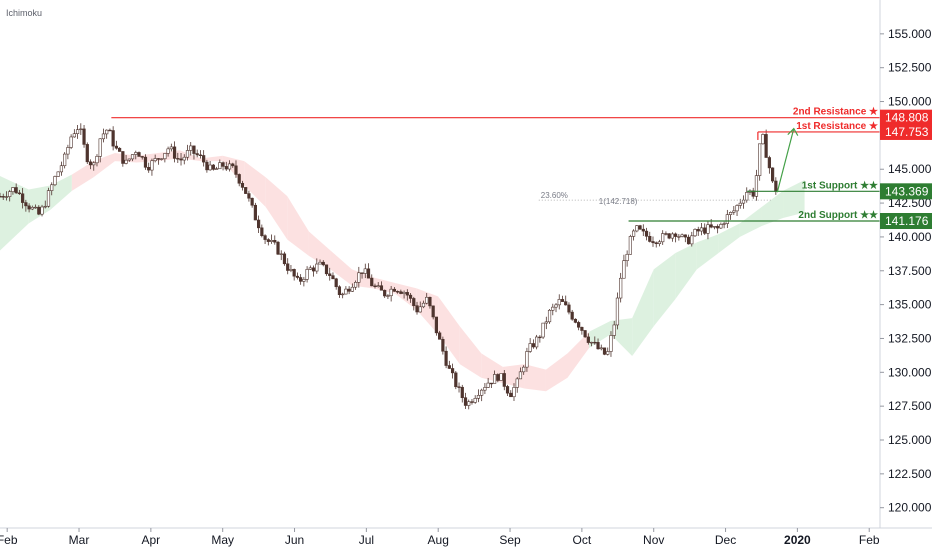  Describe the element at coordinates (906, 221) in the screenshot. I see `support-2-price-box` at that location.